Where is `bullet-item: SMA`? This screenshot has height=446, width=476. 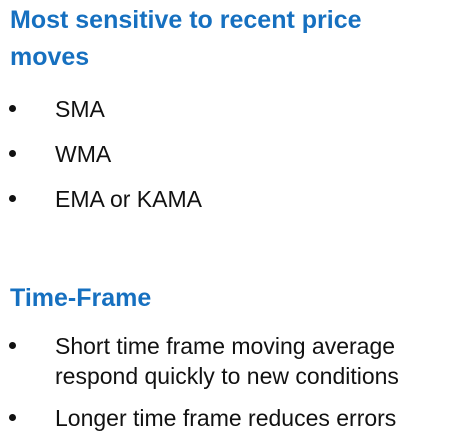
bullet-item: SMA is located at coordinates (238, 109).